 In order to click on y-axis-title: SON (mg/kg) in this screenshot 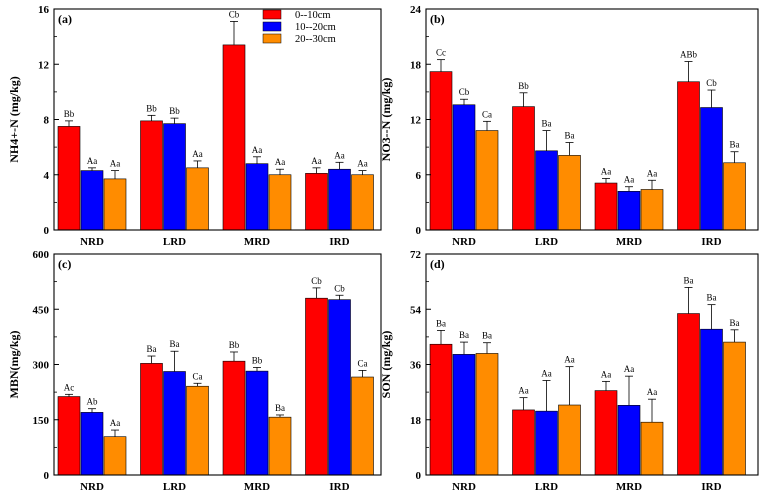, I will do `click(386, 365)`.